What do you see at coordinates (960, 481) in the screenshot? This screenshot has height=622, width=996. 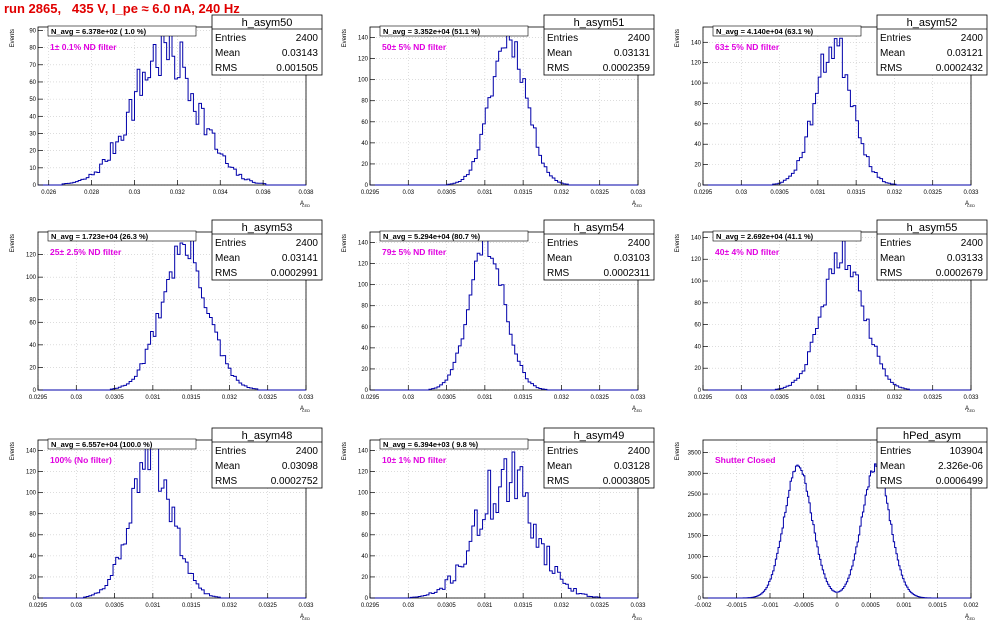 I see `stats-value-rms: 0.0006499` at bounding box center [960, 481].